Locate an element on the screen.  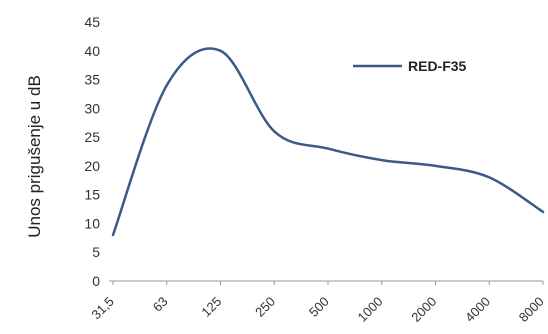
x-tick-label: 63 is located at coordinates (160, 304).